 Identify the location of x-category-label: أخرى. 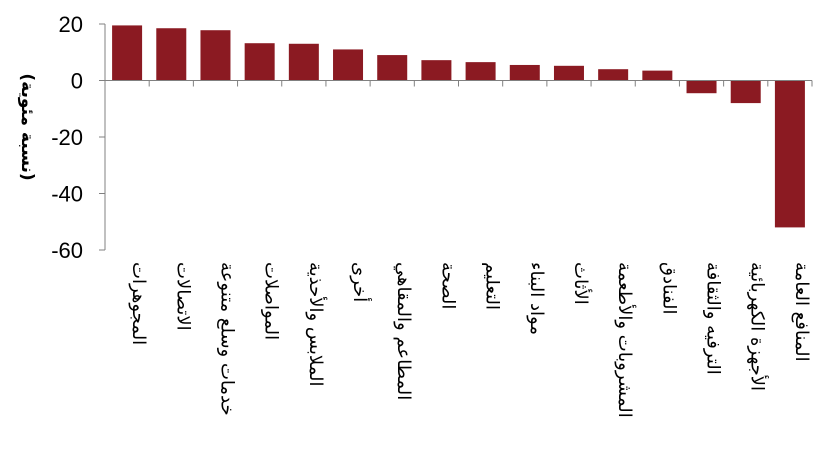
(360, 282).